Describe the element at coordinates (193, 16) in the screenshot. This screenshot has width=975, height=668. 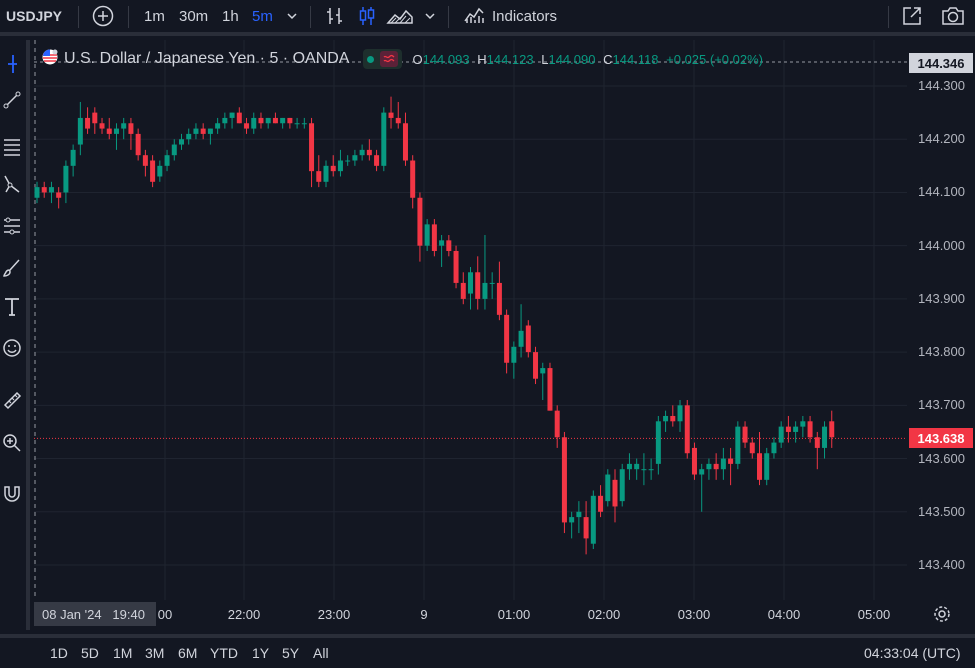
I see `interval-30m: 30m` at that location.